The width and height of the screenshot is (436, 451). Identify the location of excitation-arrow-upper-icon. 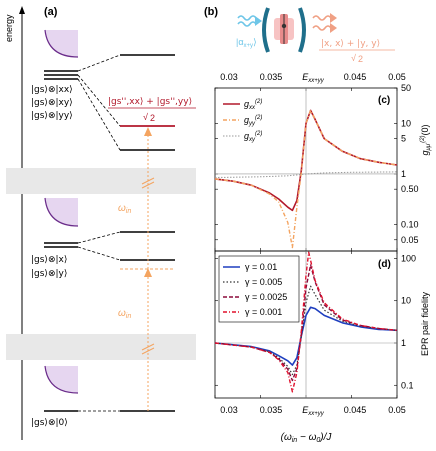
(148, 131).